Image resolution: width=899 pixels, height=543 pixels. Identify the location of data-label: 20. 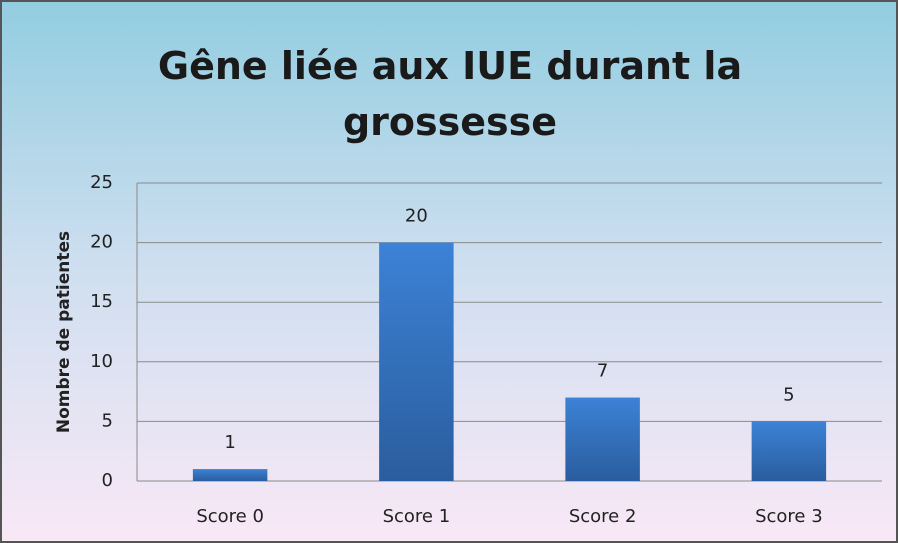
(416, 216).